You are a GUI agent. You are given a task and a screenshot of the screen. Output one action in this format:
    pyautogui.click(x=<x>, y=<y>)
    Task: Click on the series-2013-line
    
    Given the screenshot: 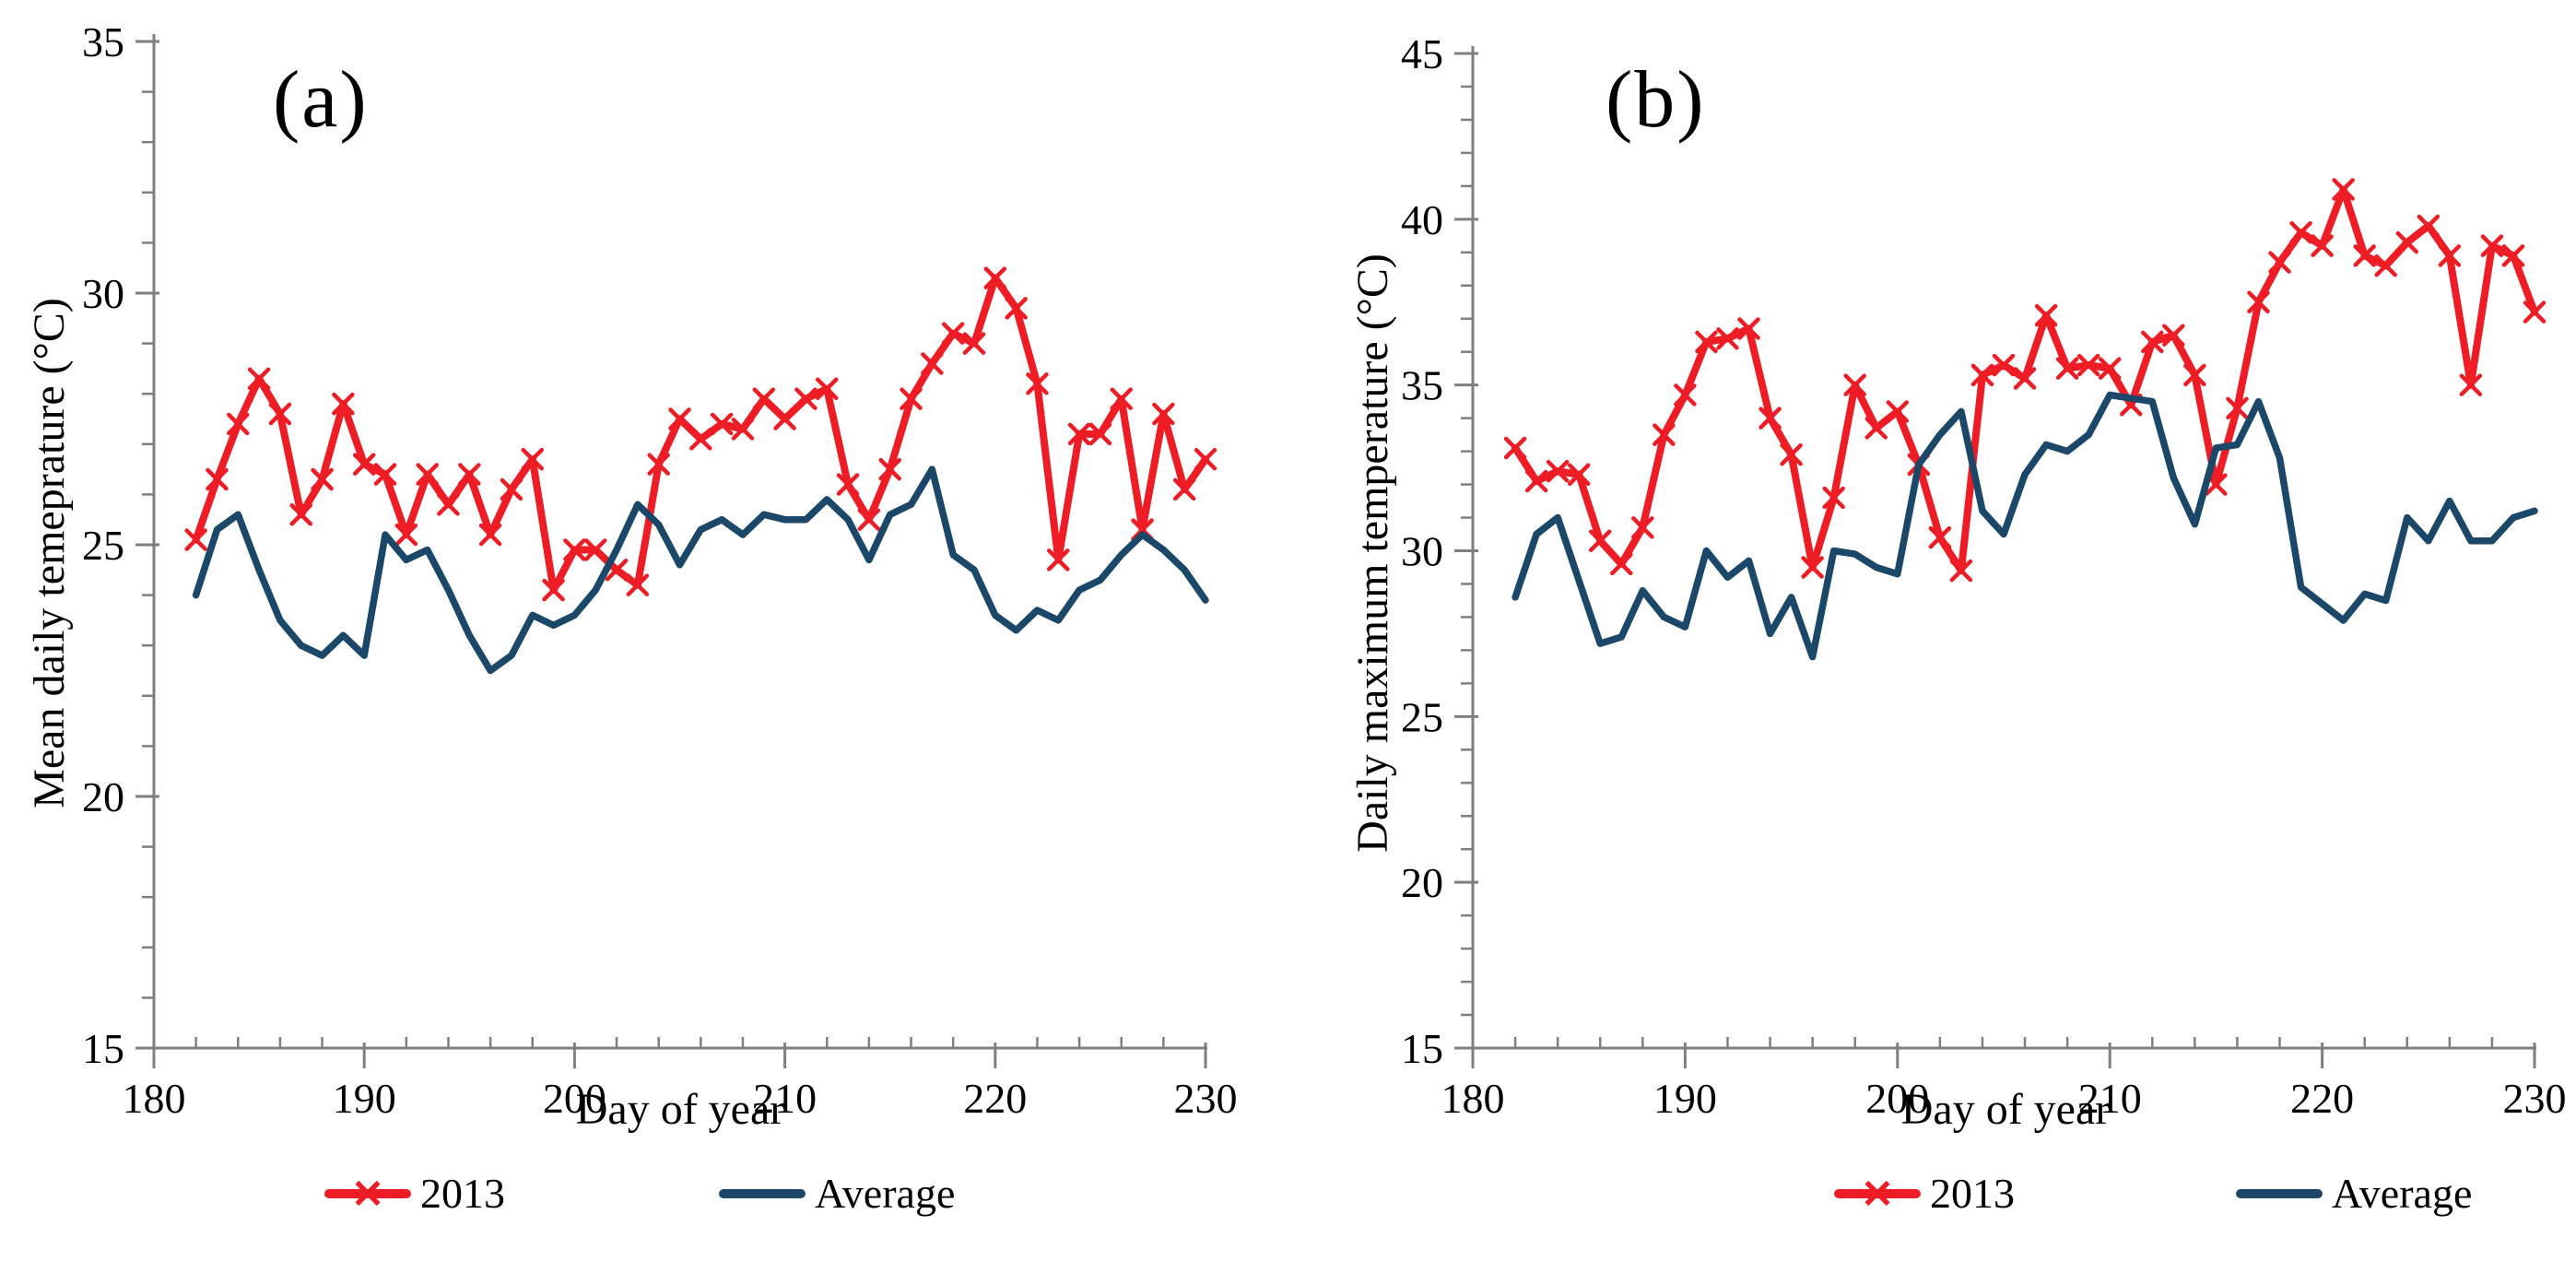 What is the action you would take?
    pyautogui.click(x=700, y=434)
    